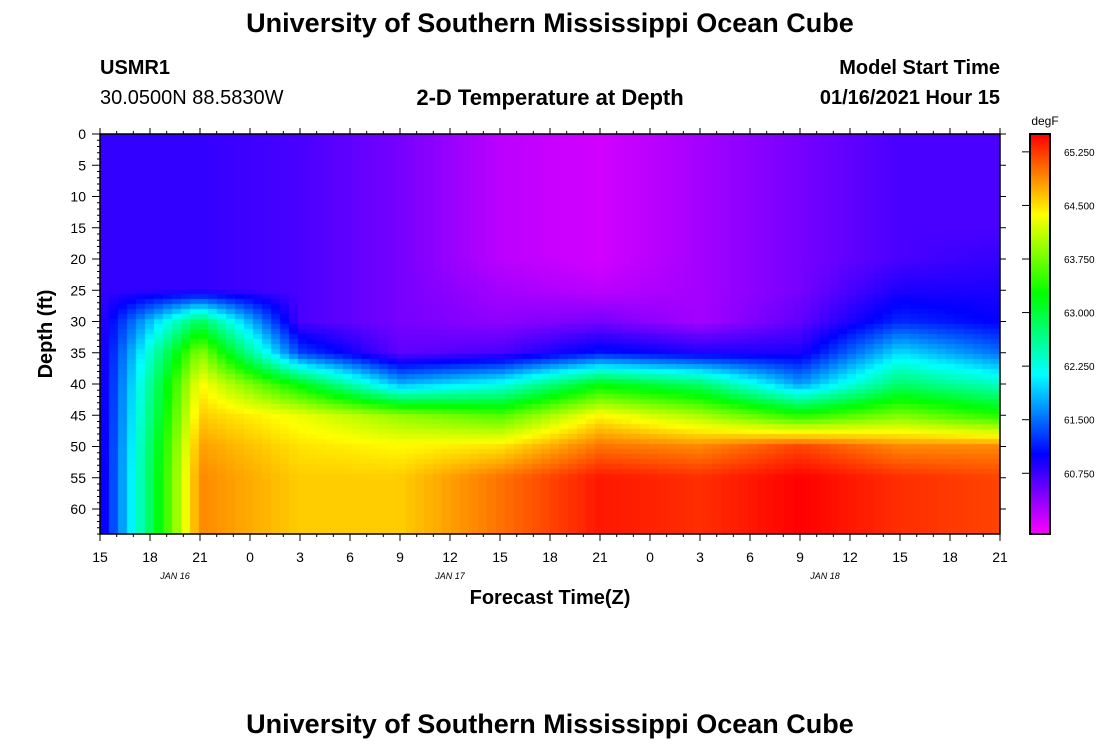 The image size is (1100, 750). What do you see at coordinates (450, 576) in the screenshot?
I see `date-label: JAN 17` at bounding box center [450, 576].